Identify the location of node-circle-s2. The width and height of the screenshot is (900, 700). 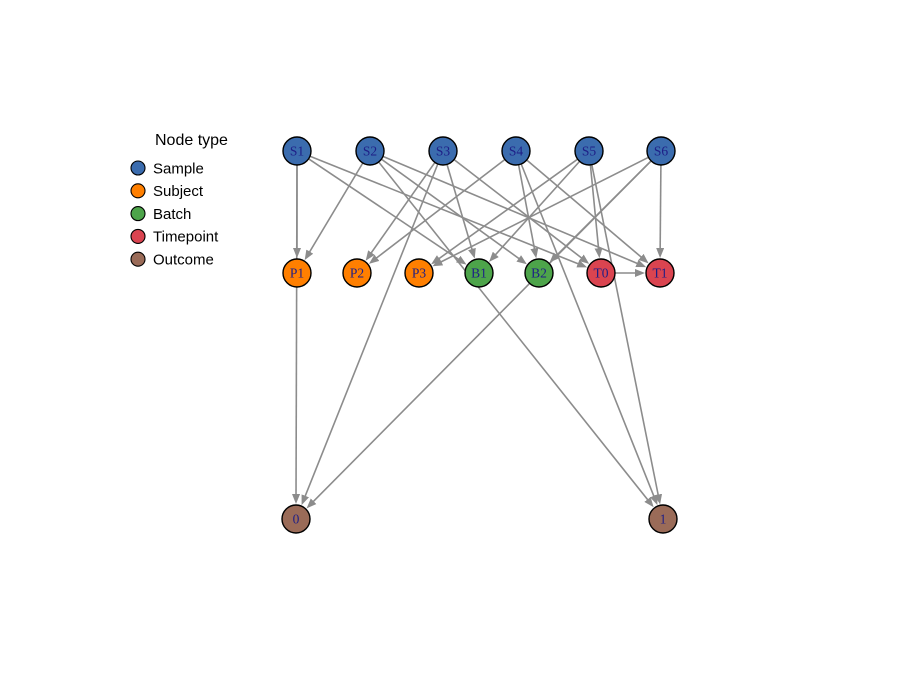
(370, 151).